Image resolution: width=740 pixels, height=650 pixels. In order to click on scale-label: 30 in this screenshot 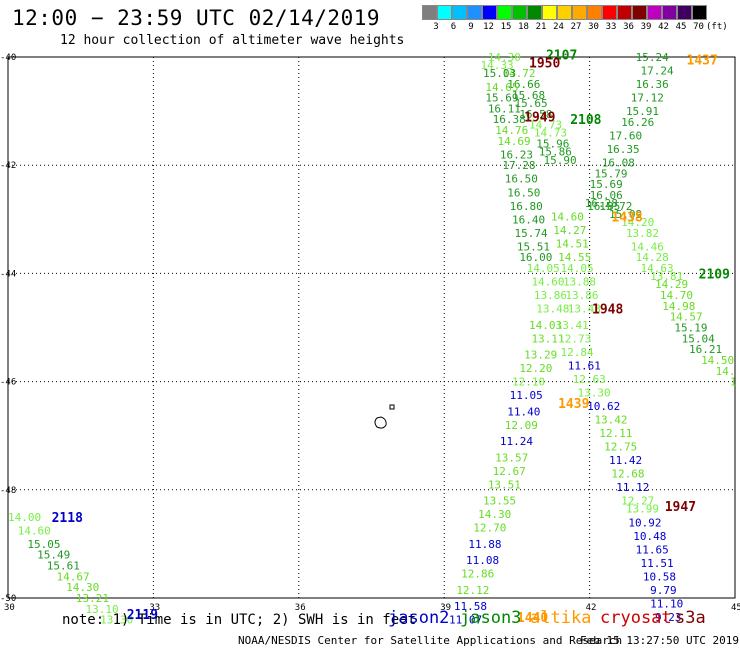, I will do `click(593, 27)`.